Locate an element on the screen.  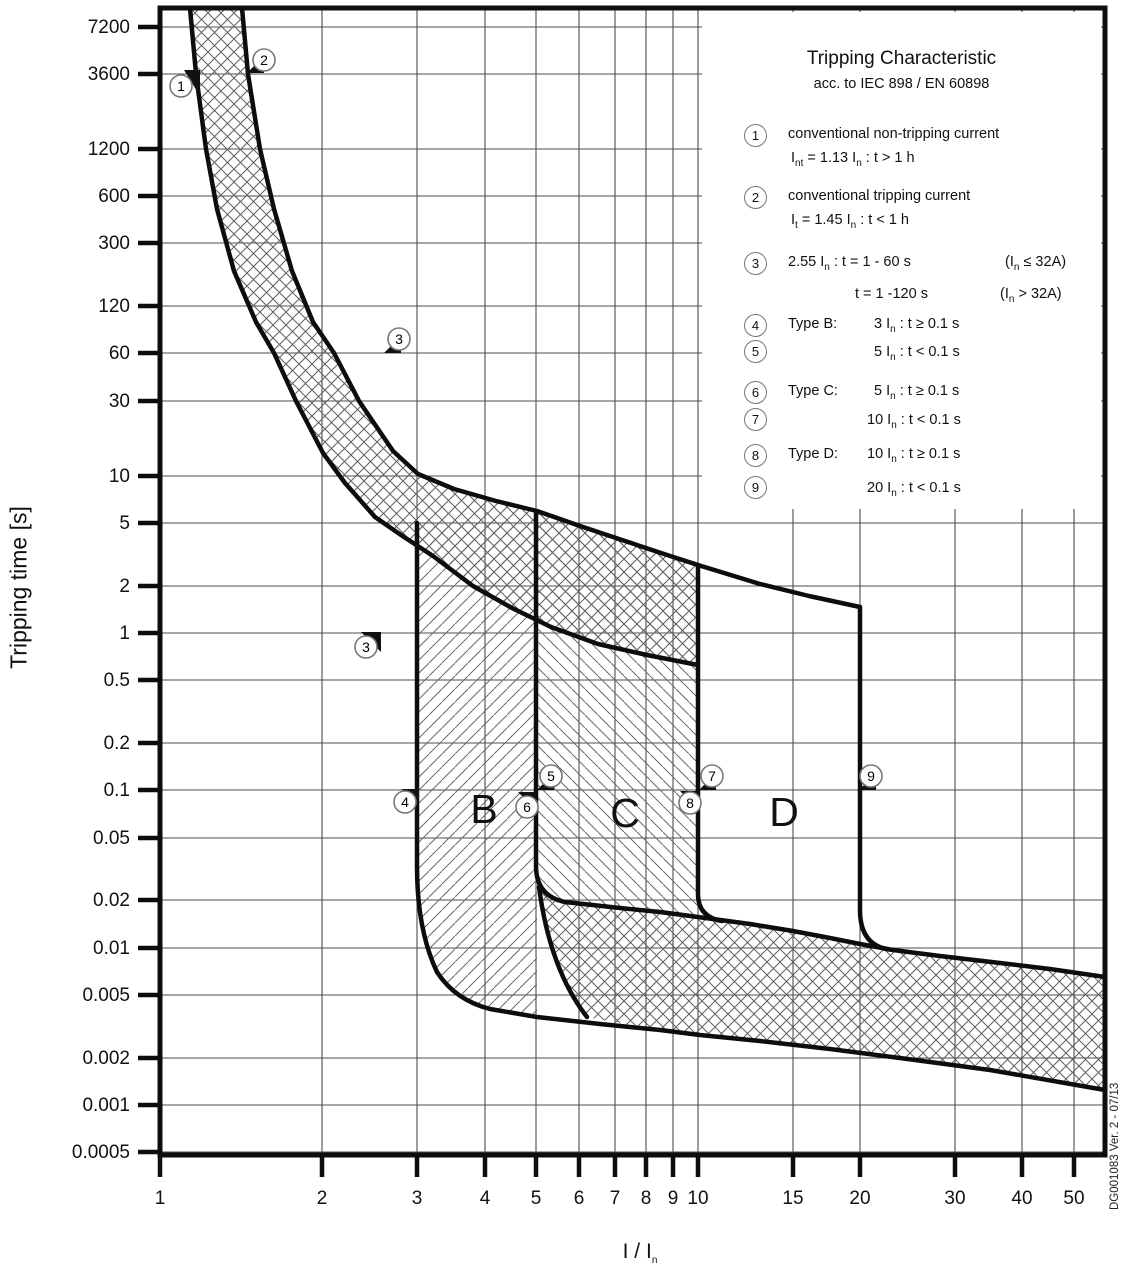
marker-8: 8 is located at coordinates (690, 803).